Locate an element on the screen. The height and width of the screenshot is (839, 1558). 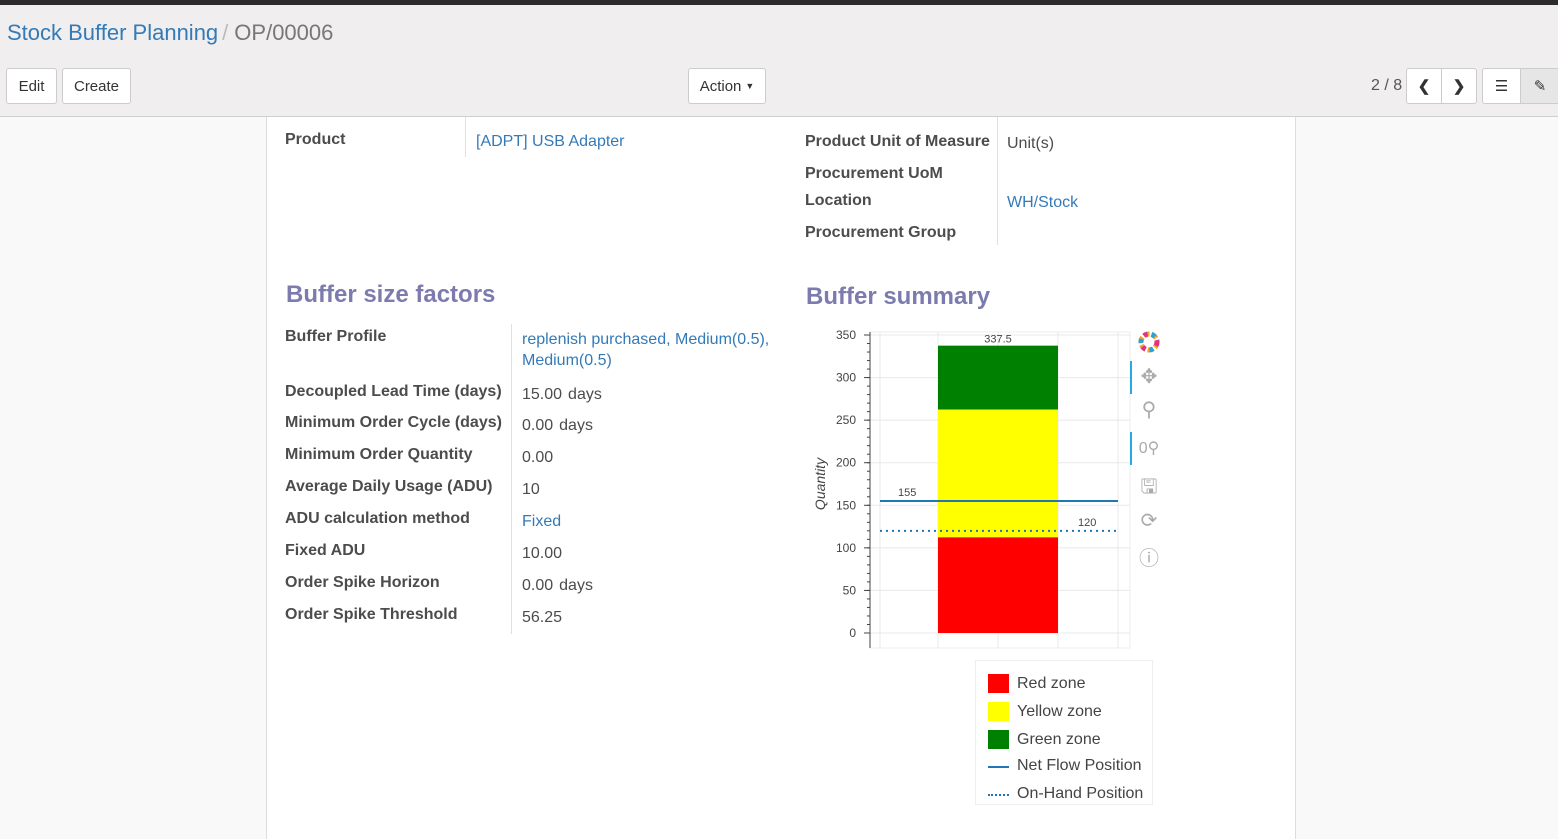
box-zoom-icon: ⚲ is located at coordinates (1149, 410).